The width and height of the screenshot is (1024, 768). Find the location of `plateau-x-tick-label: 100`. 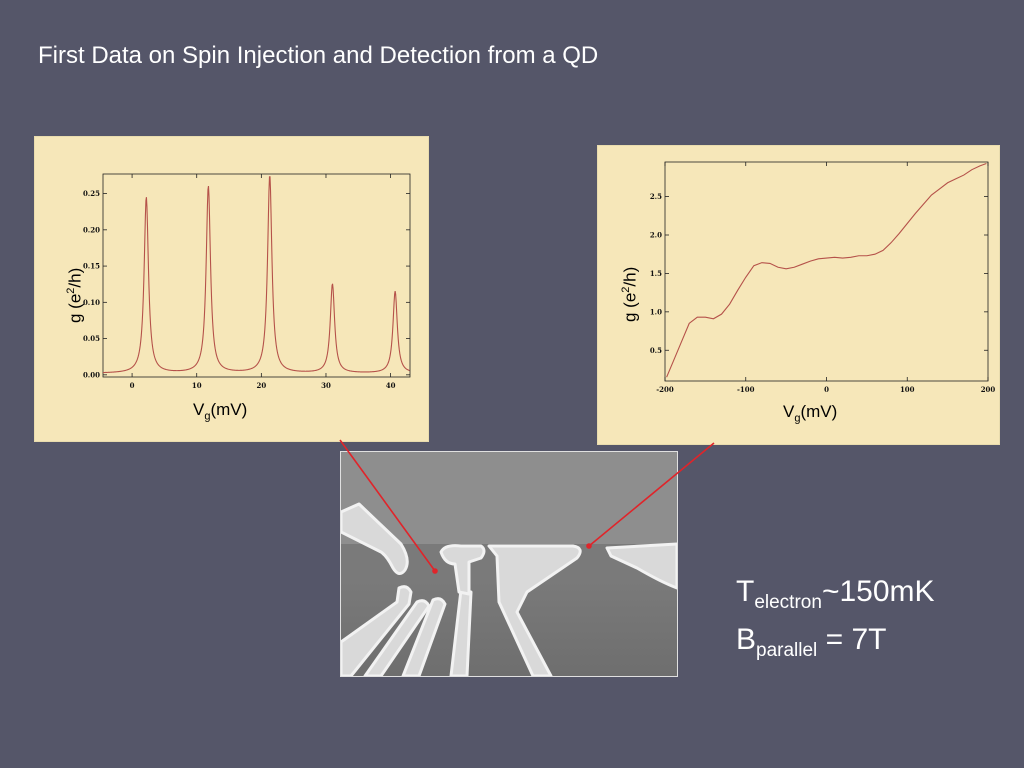

plateau-x-tick-label: 100 is located at coordinates (907, 389).